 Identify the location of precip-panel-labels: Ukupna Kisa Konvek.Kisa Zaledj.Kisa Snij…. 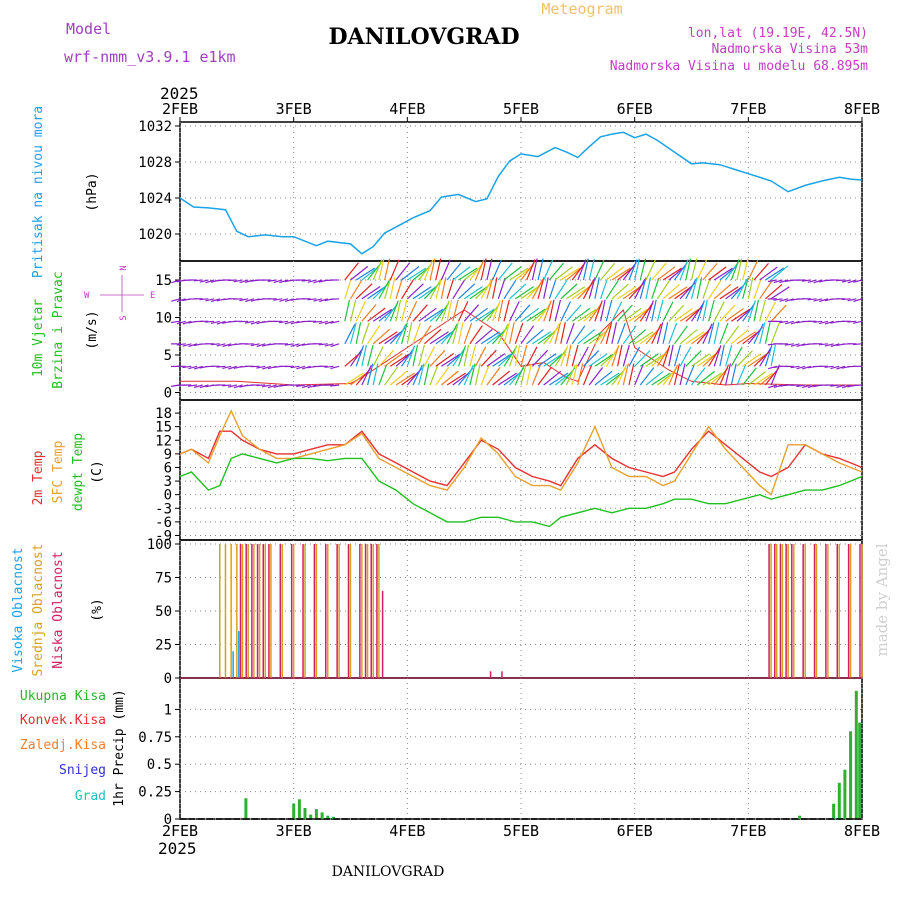
(73, 748).